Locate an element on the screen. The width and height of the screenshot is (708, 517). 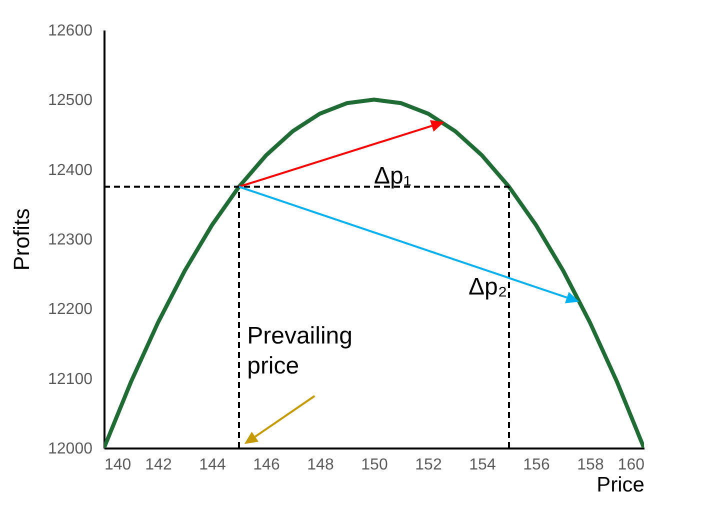
y-tick-label: 12600 is located at coordinates (70, 31).